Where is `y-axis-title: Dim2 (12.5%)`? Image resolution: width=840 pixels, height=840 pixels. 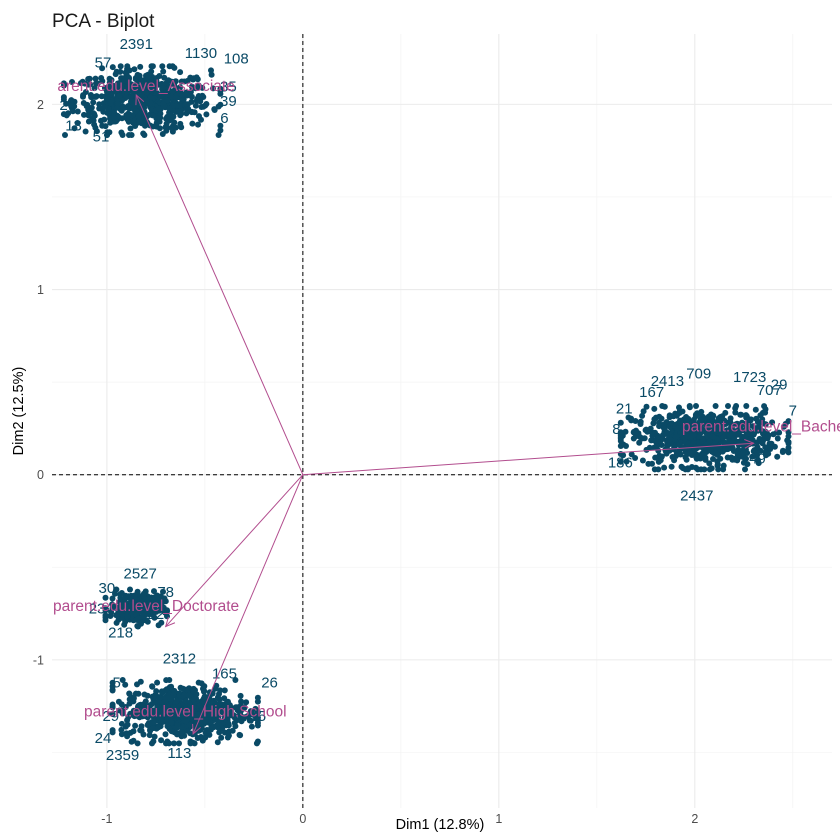 y-axis-title: Dim2 (12.5%) is located at coordinates (19, 411).